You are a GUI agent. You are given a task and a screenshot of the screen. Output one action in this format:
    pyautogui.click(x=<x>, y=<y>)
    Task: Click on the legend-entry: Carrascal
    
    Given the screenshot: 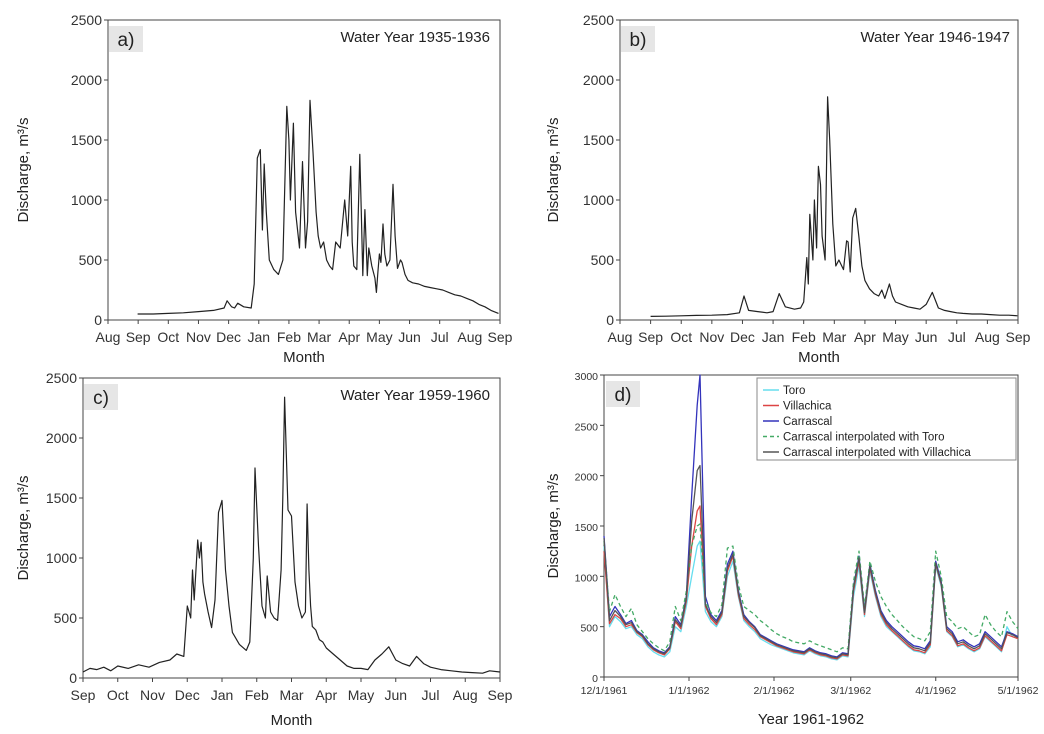 What is the action you would take?
    pyautogui.click(x=807, y=422)
    